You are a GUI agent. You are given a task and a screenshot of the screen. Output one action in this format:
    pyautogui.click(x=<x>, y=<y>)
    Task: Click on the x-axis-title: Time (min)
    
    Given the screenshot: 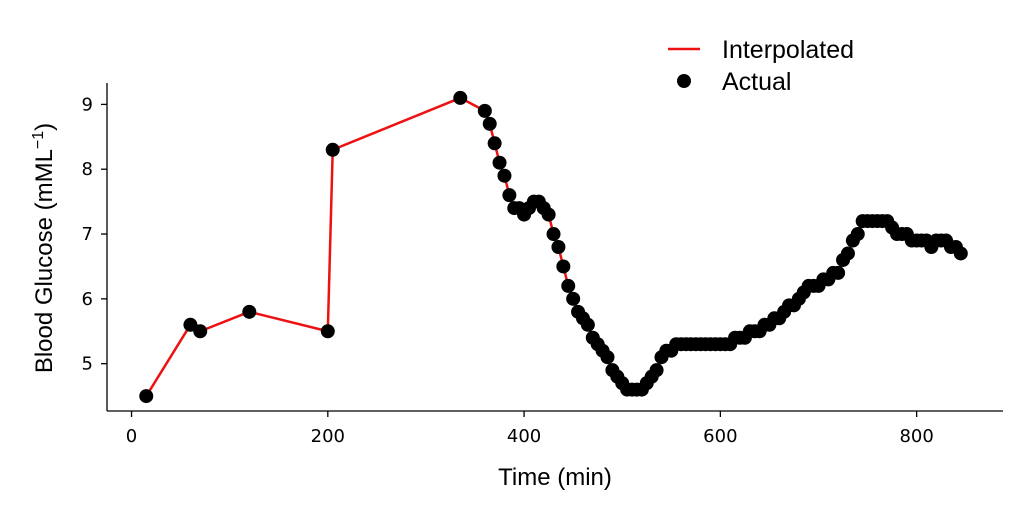 What is the action you would take?
    pyautogui.click(x=555, y=477)
    